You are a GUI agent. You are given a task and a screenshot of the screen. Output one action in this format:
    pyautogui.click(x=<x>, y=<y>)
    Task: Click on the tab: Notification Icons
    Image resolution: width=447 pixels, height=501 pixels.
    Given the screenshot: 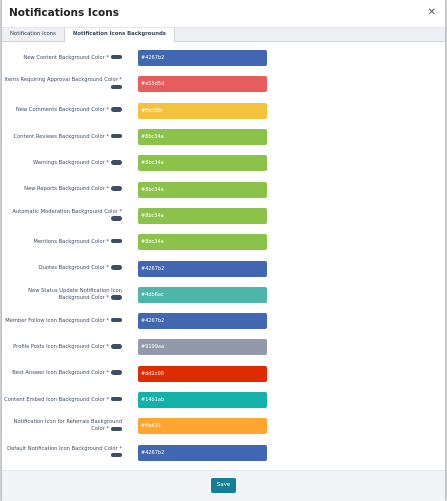 What is the action you would take?
    pyautogui.click(x=33, y=34)
    